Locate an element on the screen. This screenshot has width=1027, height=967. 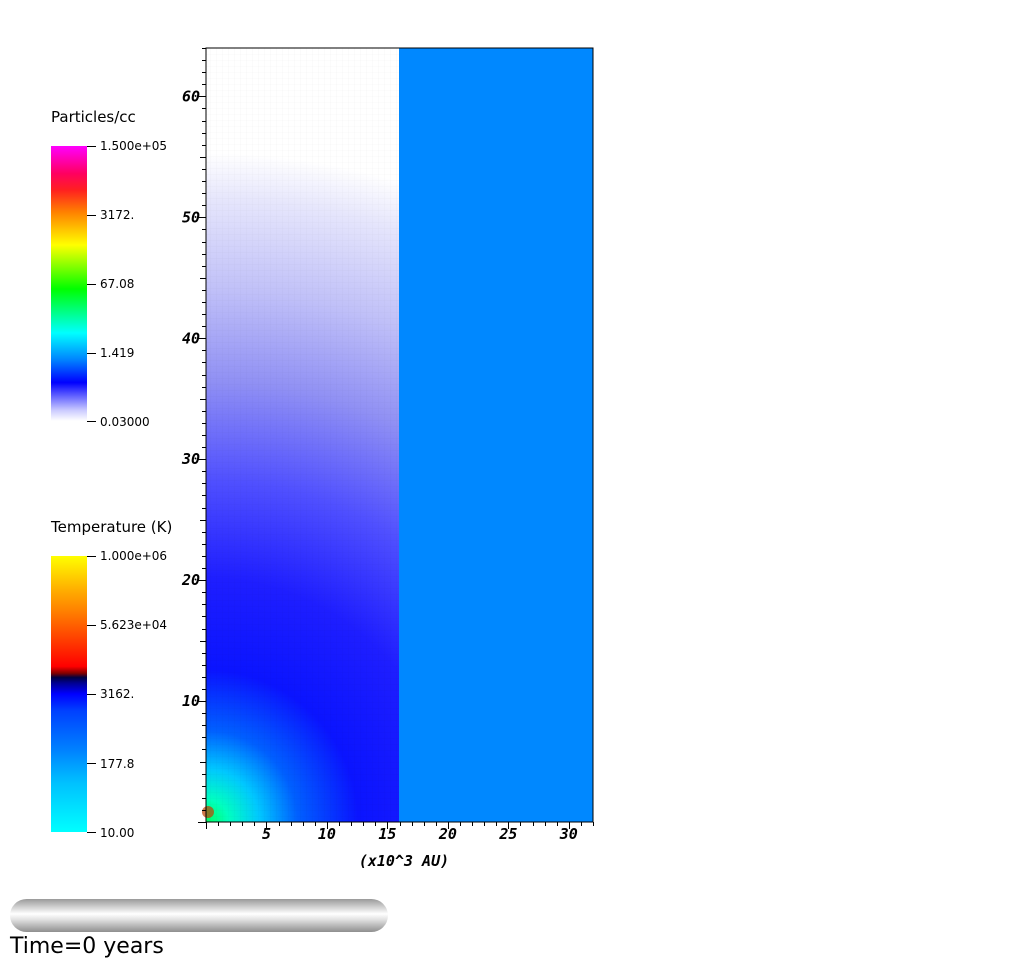
x-tick-label: 5 is located at coordinates (266, 834).